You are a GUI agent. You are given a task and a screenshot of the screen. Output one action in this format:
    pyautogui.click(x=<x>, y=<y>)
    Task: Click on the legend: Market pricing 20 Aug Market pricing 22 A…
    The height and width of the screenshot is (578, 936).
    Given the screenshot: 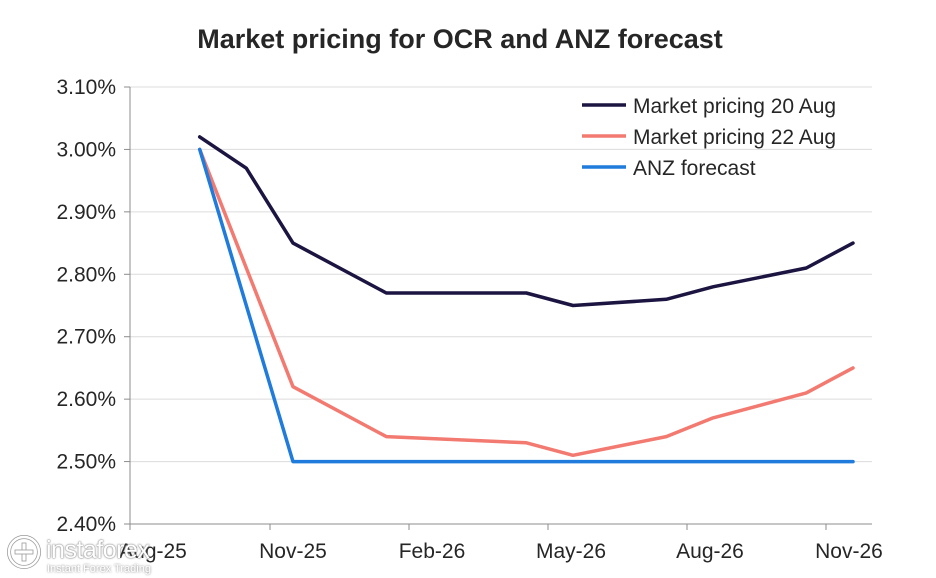 What is the action you would take?
    pyautogui.click(x=709, y=137)
    